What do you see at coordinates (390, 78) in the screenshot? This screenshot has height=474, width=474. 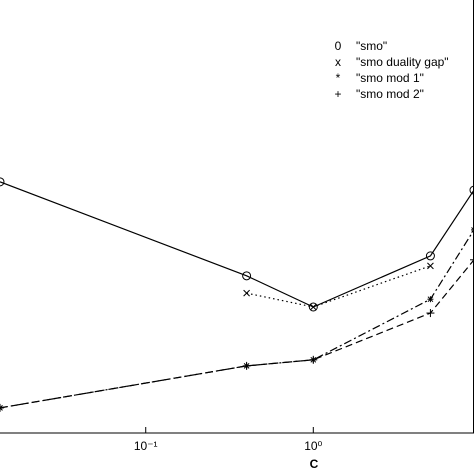 I see `legend-label: "smo mod 1"` at bounding box center [390, 78].